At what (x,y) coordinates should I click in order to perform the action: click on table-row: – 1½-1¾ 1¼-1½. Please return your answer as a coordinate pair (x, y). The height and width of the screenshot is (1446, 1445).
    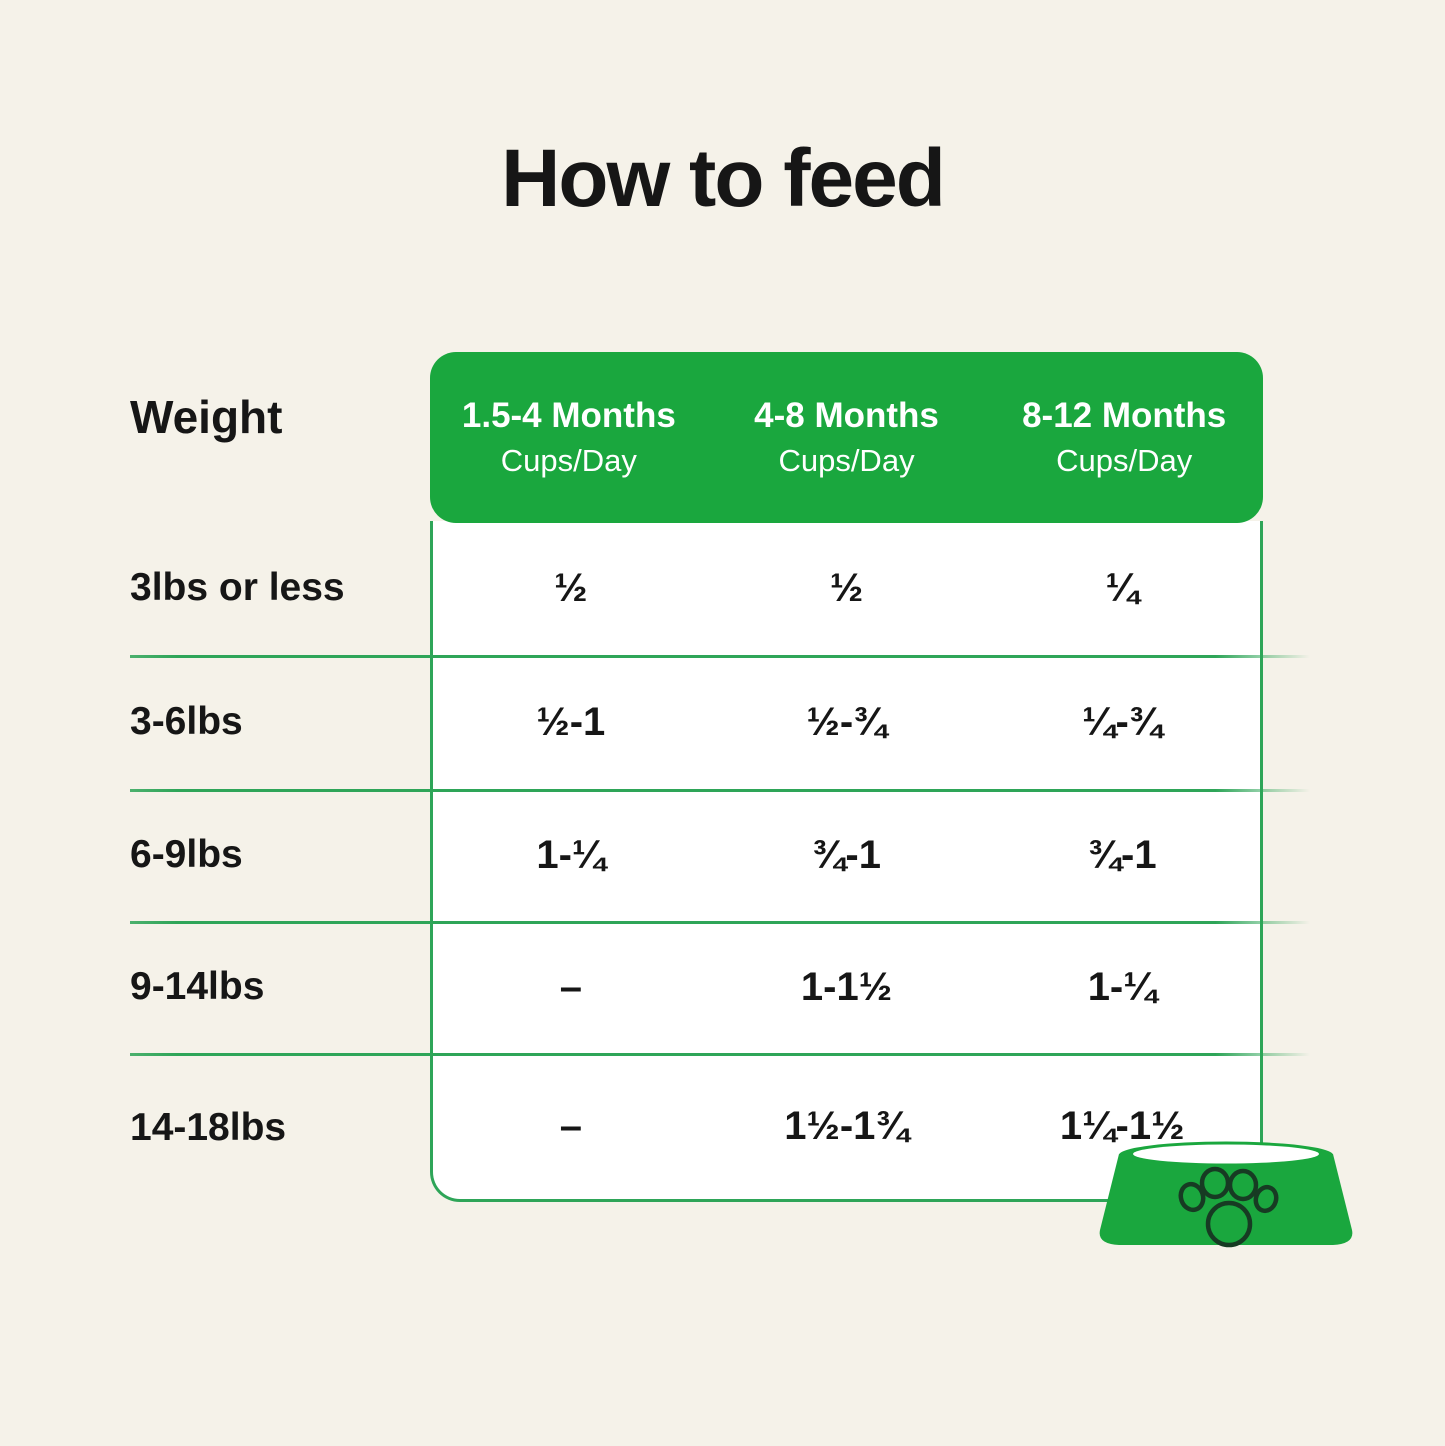
    Looking at the image, I should click on (846, 1126).